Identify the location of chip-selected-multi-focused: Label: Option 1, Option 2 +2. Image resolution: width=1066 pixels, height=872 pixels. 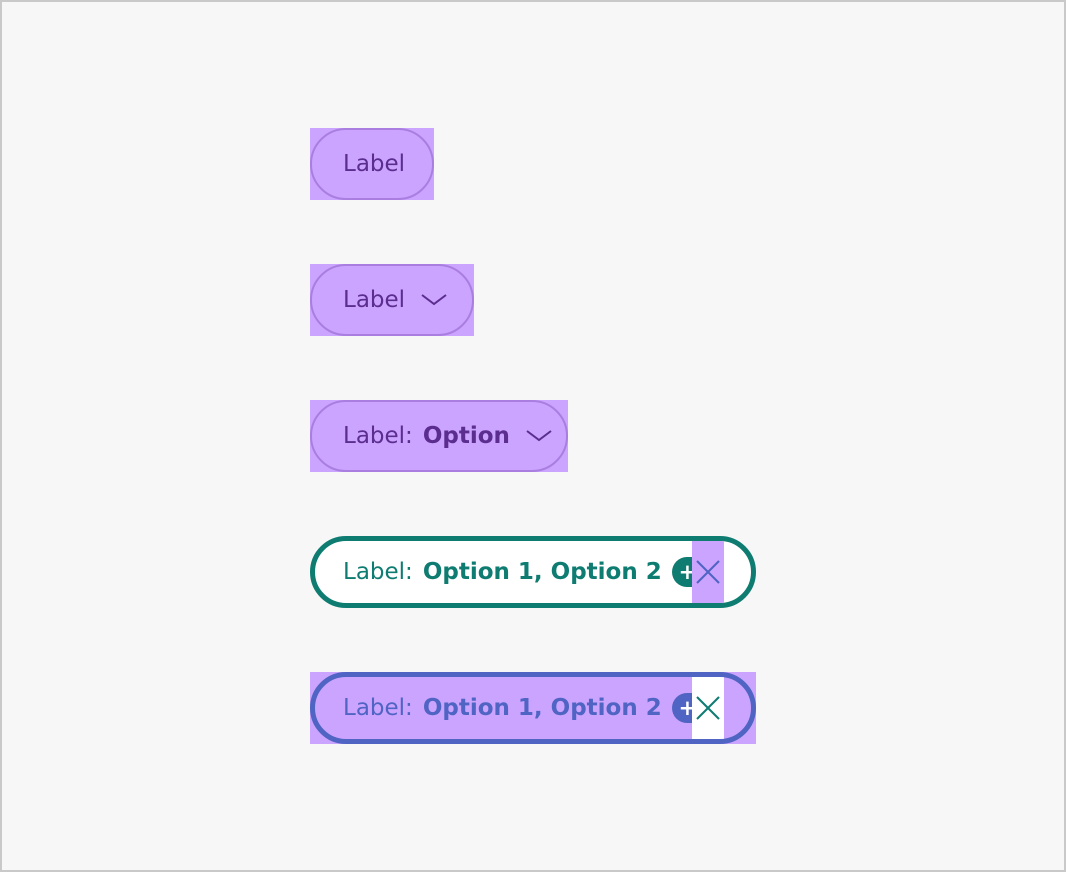
(533, 708).